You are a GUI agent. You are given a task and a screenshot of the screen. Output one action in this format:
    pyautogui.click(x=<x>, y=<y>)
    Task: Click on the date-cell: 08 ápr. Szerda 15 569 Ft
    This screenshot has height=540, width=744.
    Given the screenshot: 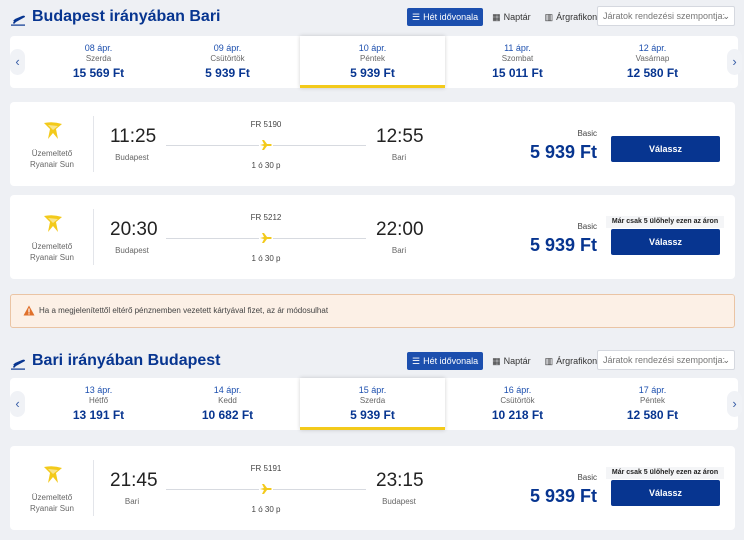 What is the action you would take?
    pyautogui.click(x=98, y=61)
    